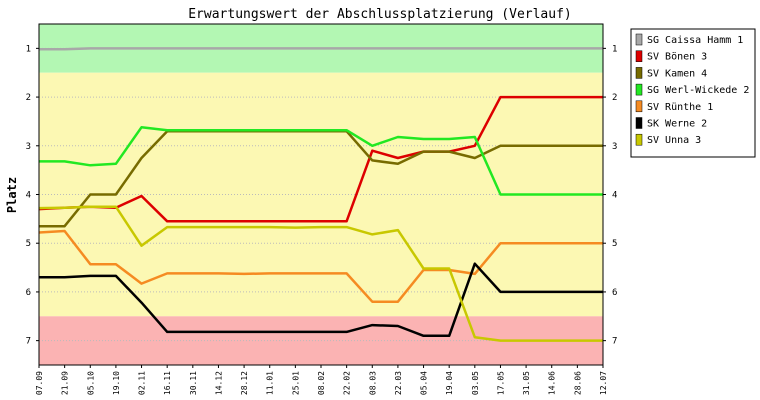 The height and width of the screenshot is (400, 760). Describe the element at coordinates (449, 383) in the screenshot. I see `x-tick-label: 19.04` at that location.